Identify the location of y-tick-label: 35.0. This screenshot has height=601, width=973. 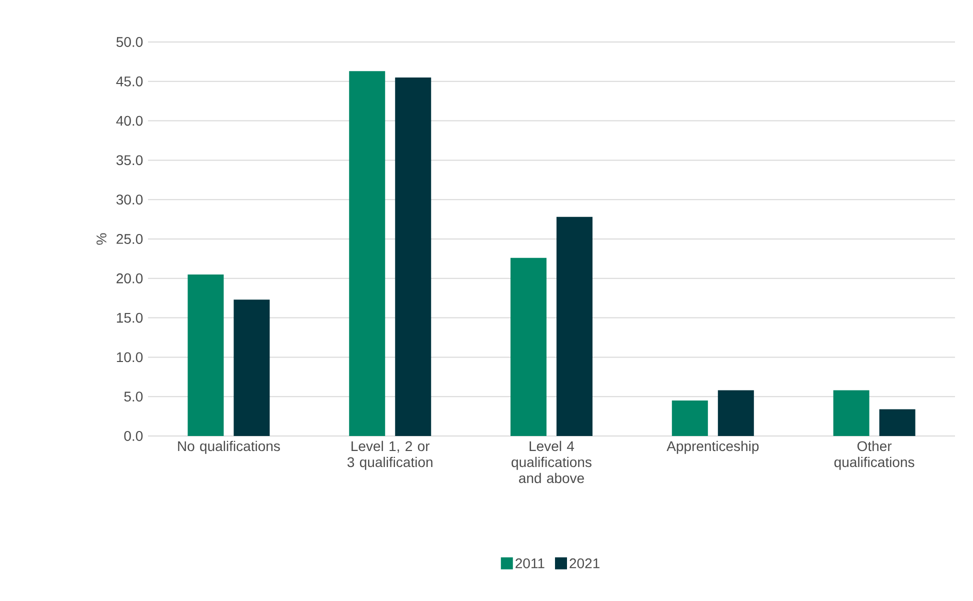
(129, 160).